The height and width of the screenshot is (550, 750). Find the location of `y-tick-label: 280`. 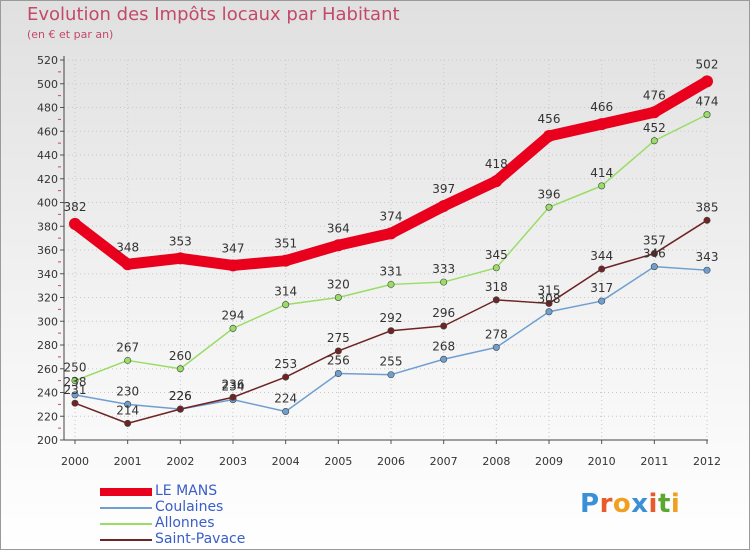

y-tick-label: 280 is located at coordinates (47, 345).